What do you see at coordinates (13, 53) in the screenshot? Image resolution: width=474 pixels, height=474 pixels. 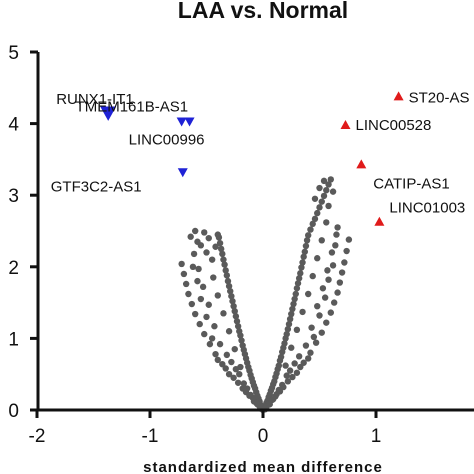 I see `y-tick-label: 5` at bounding box center [13, 53].